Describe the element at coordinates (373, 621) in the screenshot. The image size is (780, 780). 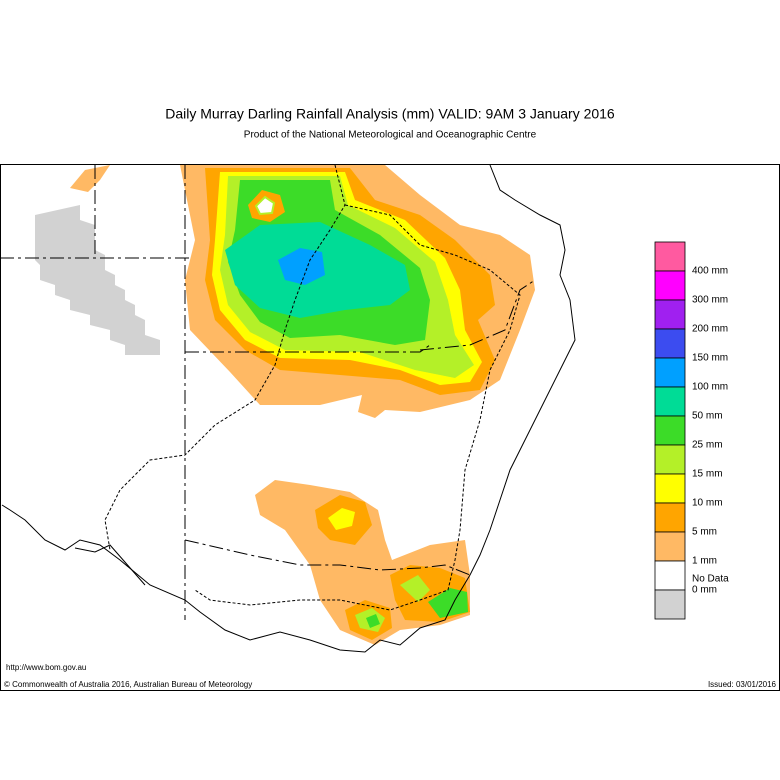
I see `contour-25mm` at that location.